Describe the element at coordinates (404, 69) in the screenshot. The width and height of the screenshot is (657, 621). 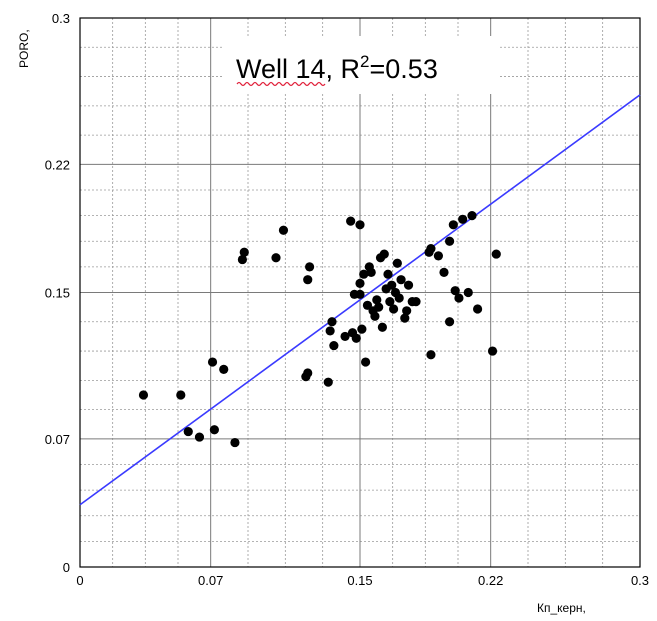
I see `chart-title-suffix: =0.53` at that location.